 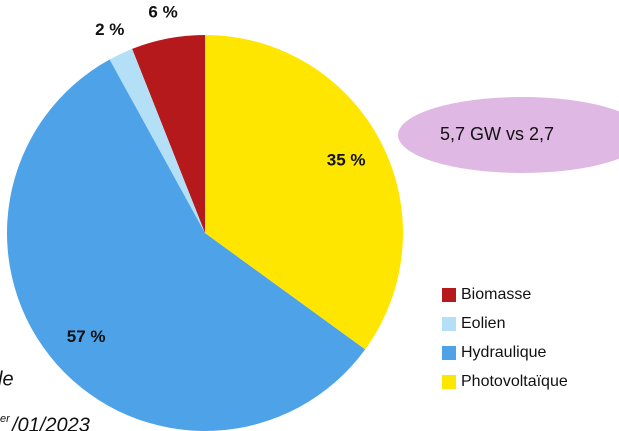 I want to click on data-label: 2 %, so click(x=109, y=29).